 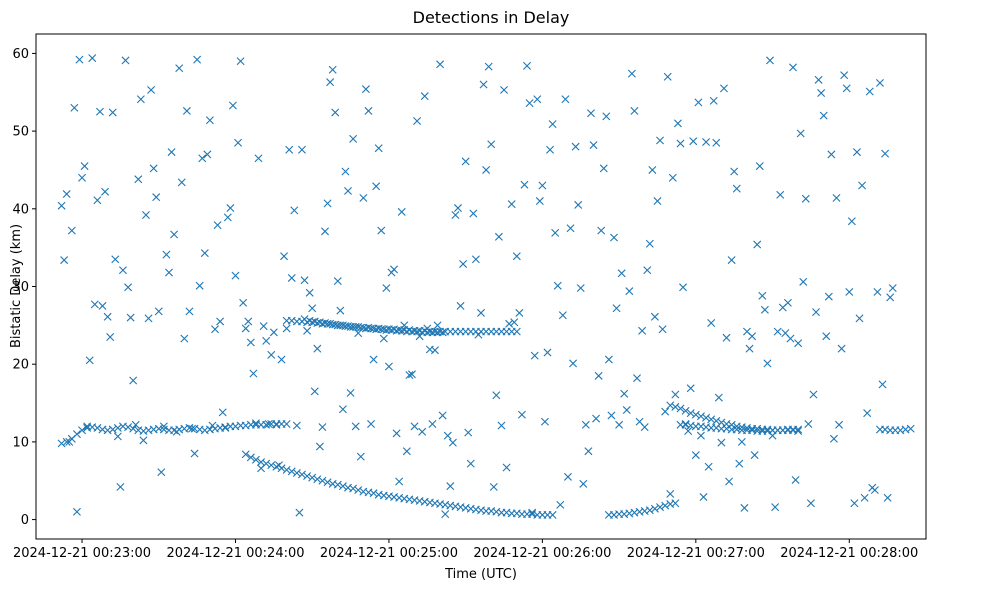 I want to click on y-tick-label: 30, so click(x=20, y=287).